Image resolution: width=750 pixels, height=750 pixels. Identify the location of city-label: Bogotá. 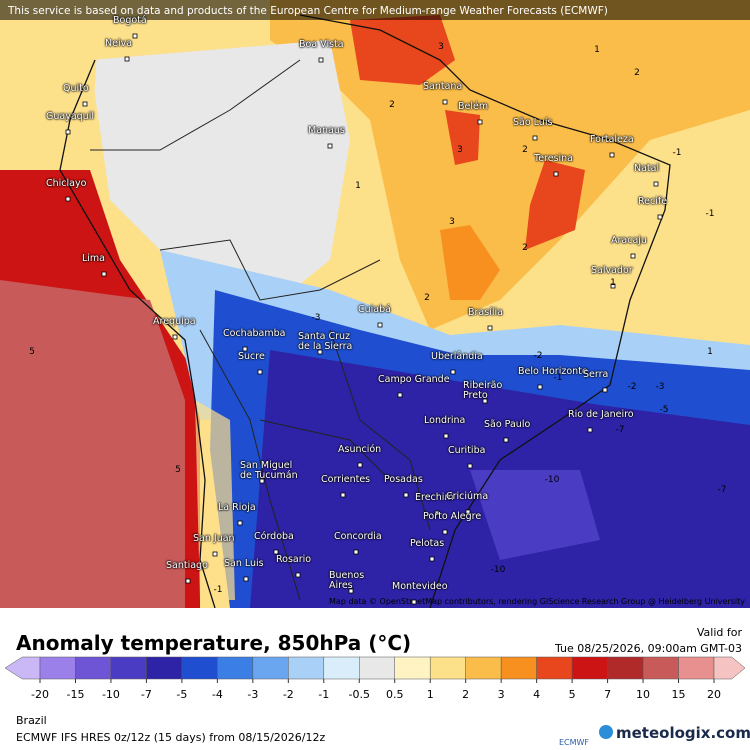
(130, 20).